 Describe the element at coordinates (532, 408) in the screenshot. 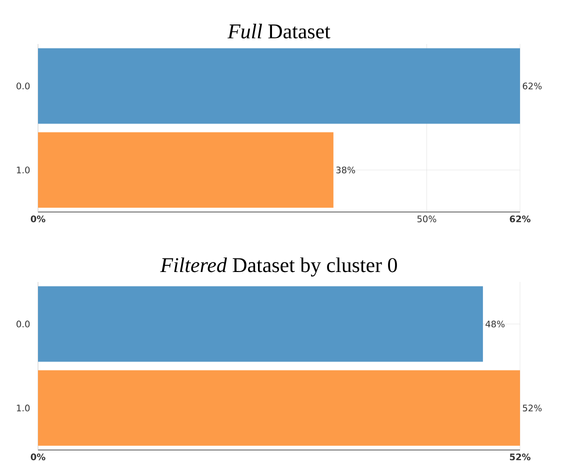

I see `data-label: 52%` at that location.